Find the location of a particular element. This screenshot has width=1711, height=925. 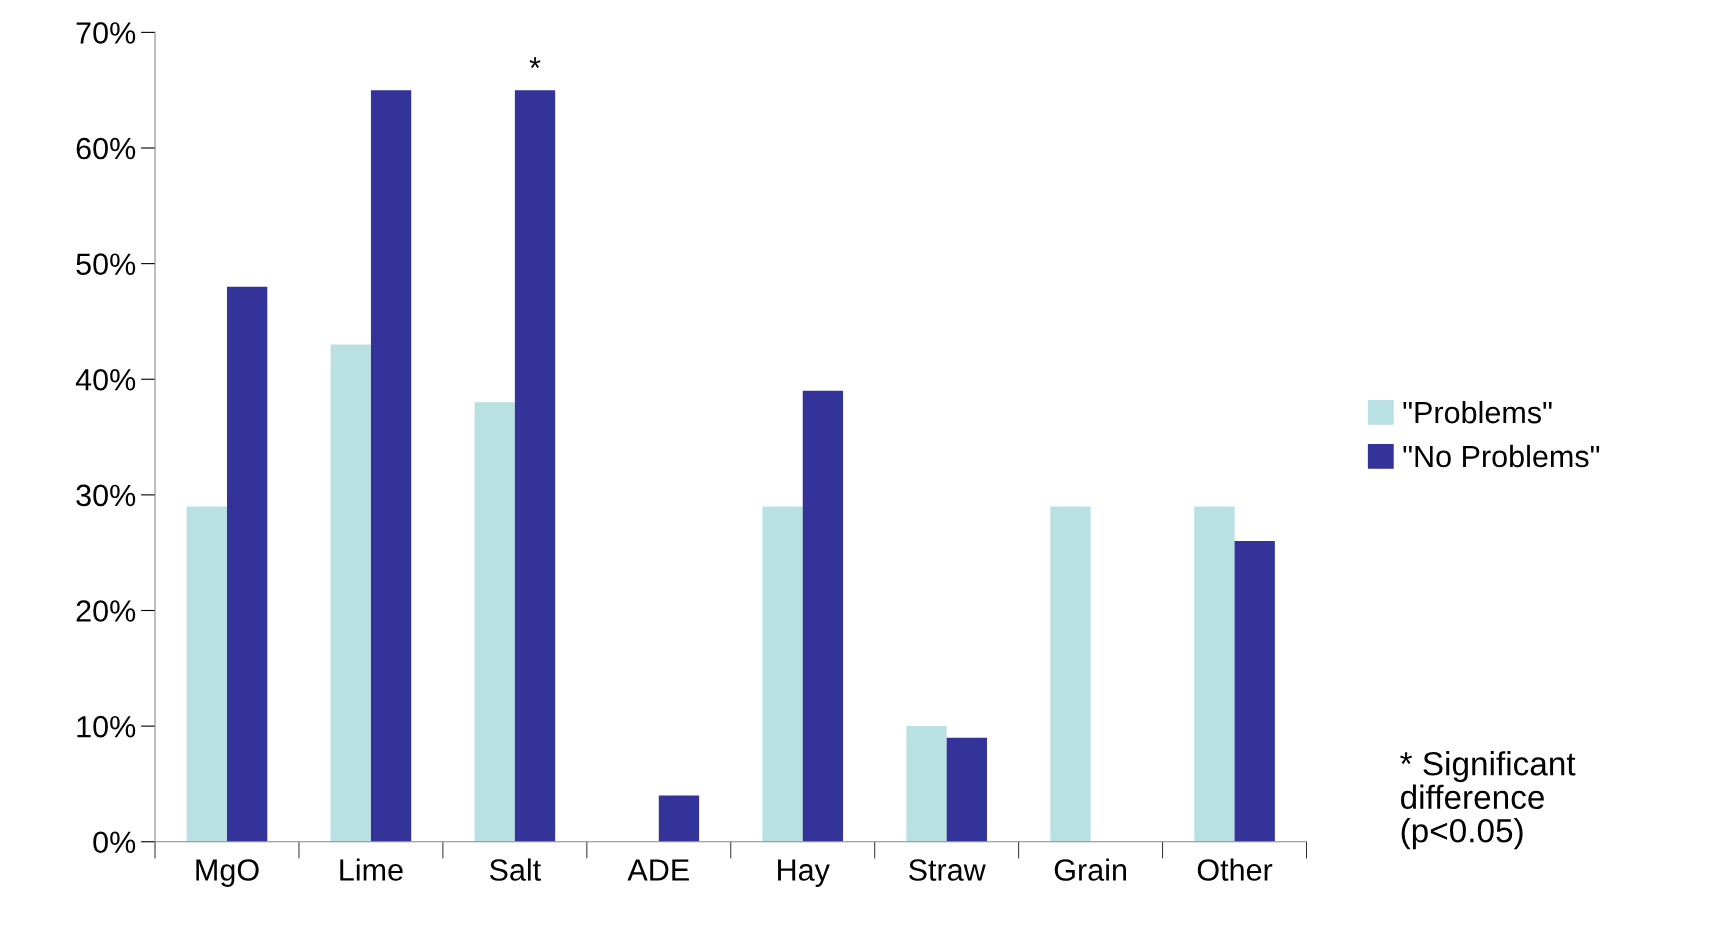

y-tick-label: 50% is located at coordinates (106, 264).